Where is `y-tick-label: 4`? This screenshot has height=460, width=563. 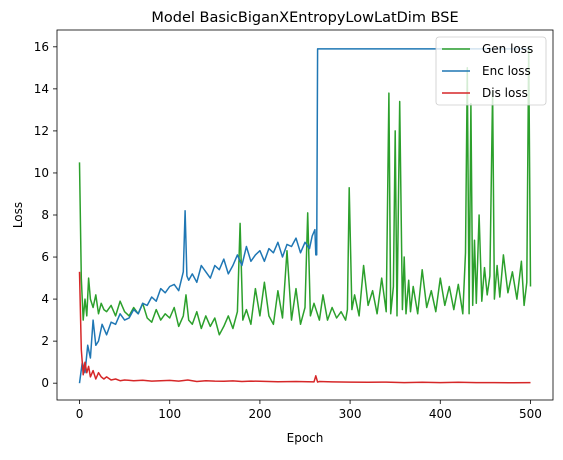
y-tick-label: 4 is located at coordinates (45, 299).